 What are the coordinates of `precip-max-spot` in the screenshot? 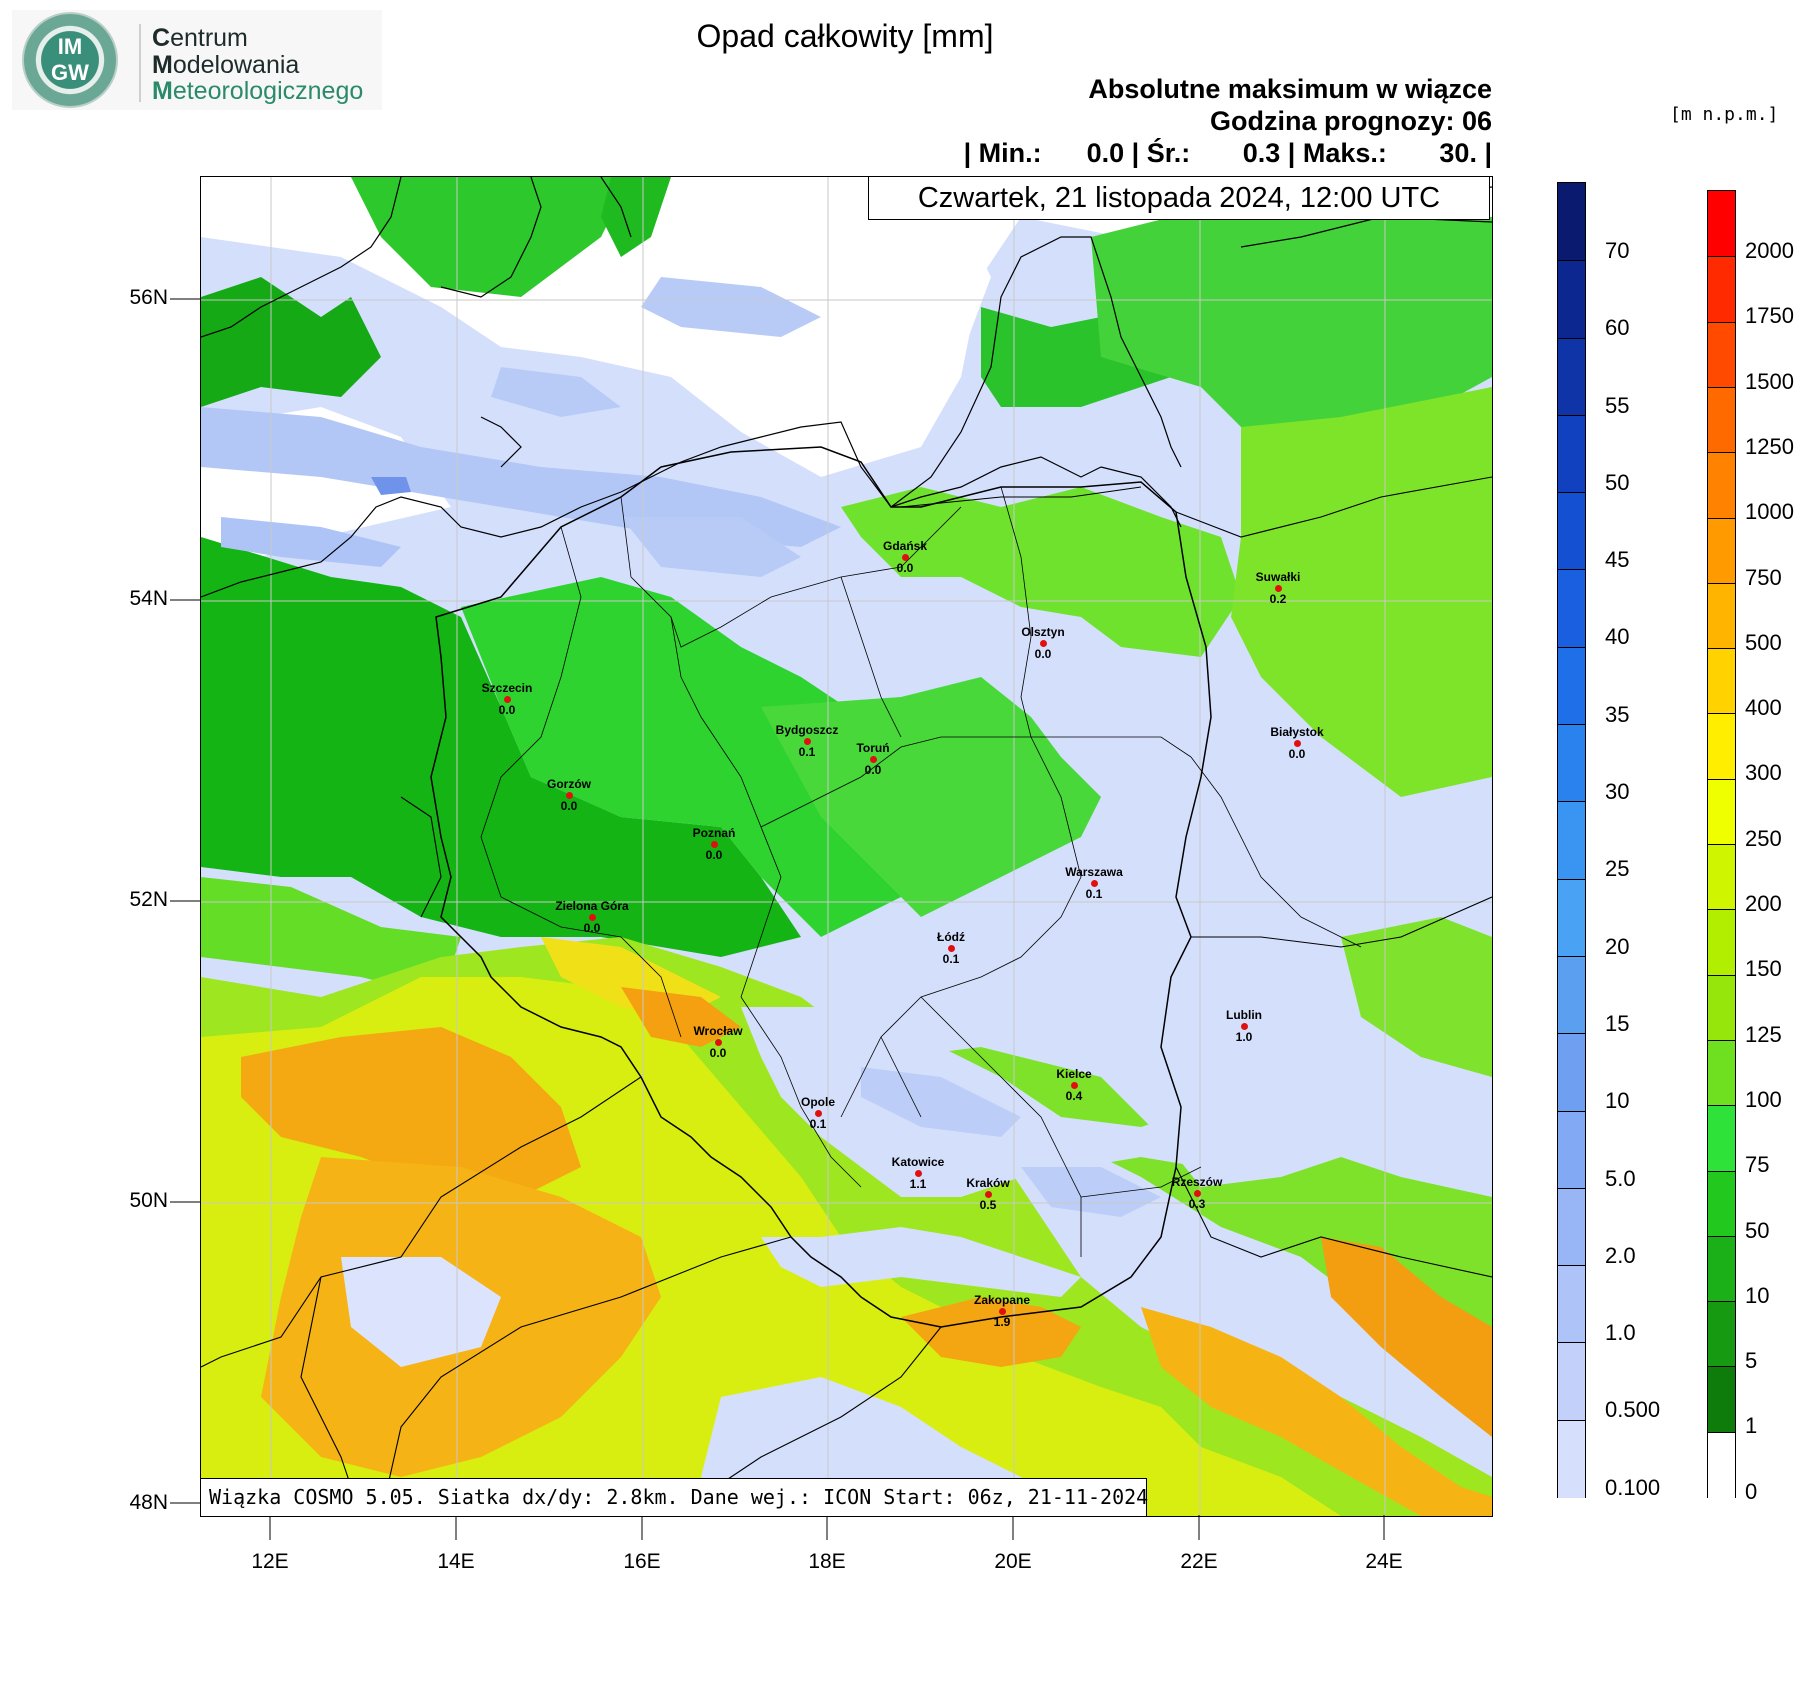 It's located at (391, 486).